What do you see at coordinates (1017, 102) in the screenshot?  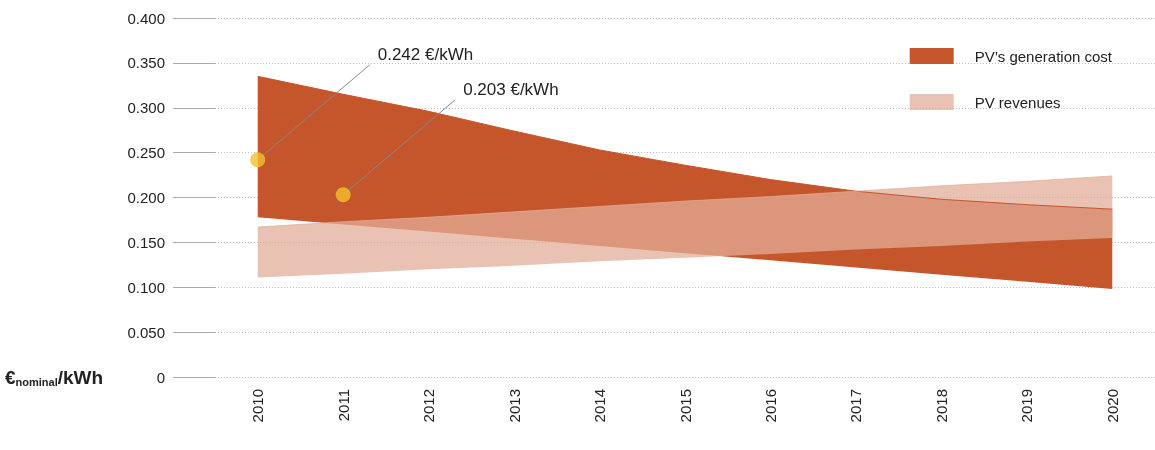 I see `legend-label: PV revenues` at bounding box center [1017, 102].